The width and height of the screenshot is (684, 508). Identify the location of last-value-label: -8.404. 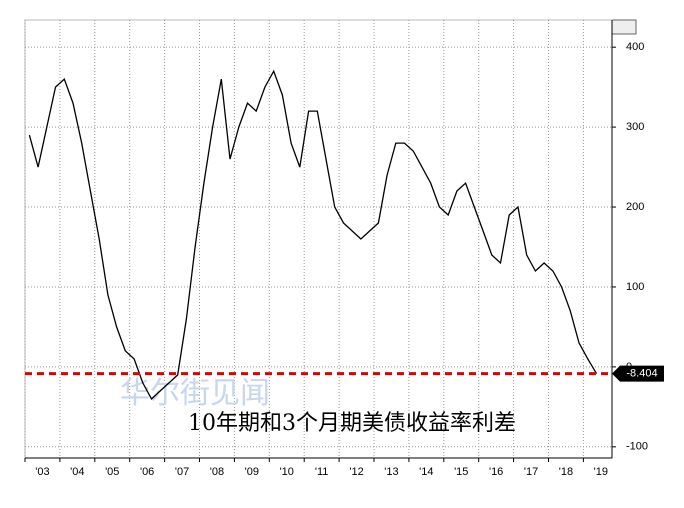
(641, 374).